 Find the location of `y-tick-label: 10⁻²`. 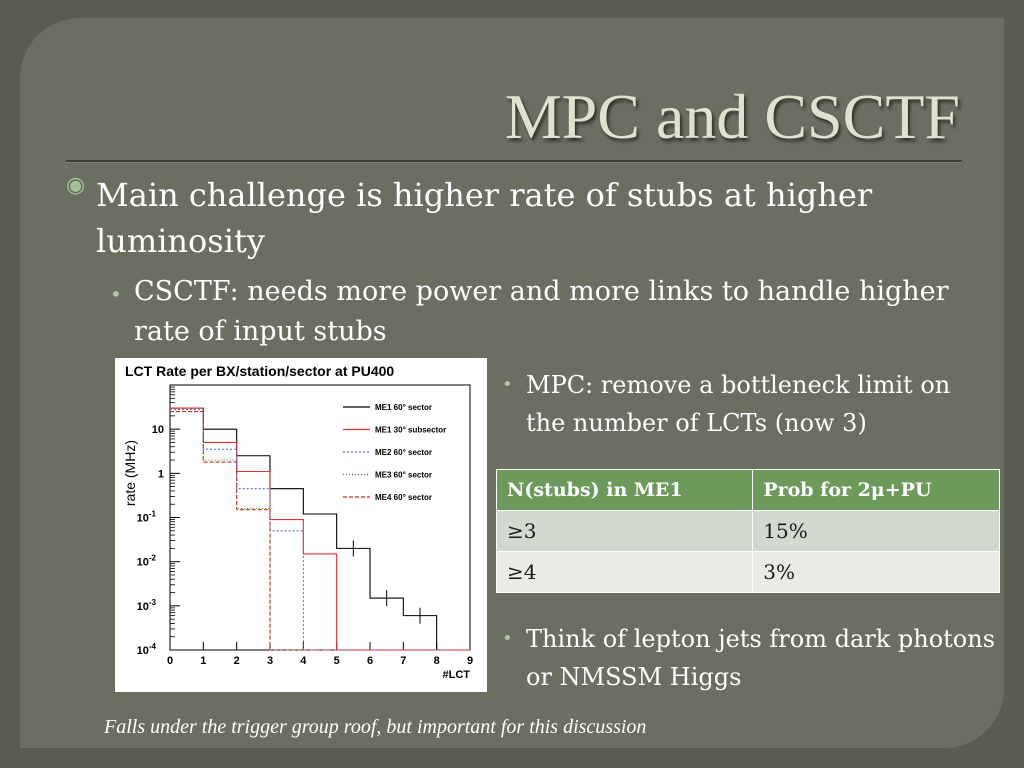

y-tick-label: 10⁻² is located at coordinates (147, 561).